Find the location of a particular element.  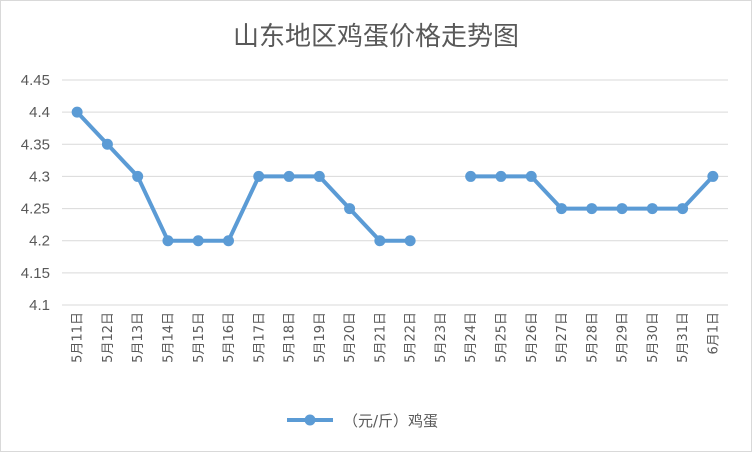

legend-marker is located at coordinates (310, 420).